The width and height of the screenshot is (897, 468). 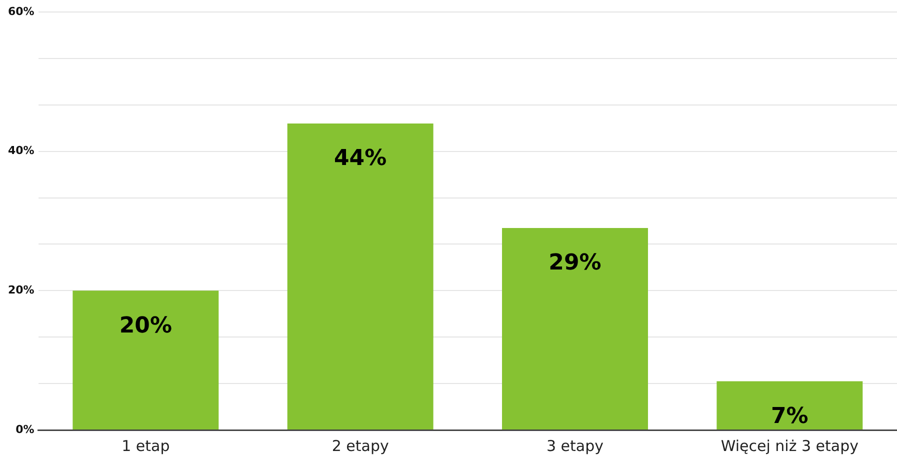 I want to click on data-label: 44%, so click(x=360, y=159).